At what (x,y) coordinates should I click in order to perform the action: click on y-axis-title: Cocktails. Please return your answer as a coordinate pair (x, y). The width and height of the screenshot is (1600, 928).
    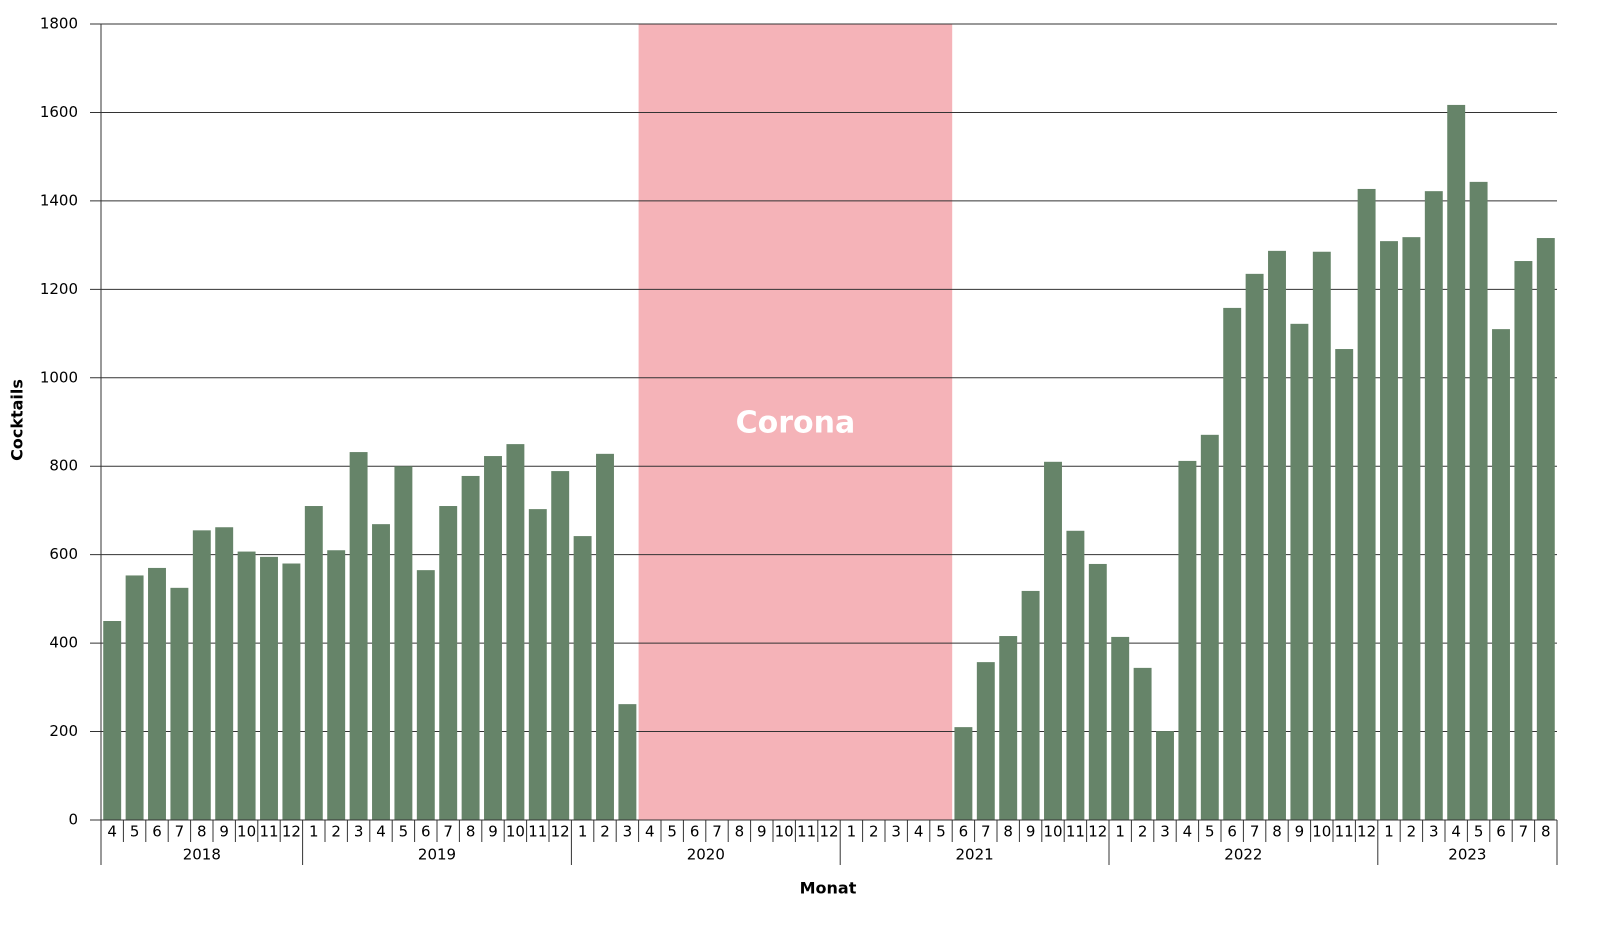
    Looking at the image, I should click on (17, 420).